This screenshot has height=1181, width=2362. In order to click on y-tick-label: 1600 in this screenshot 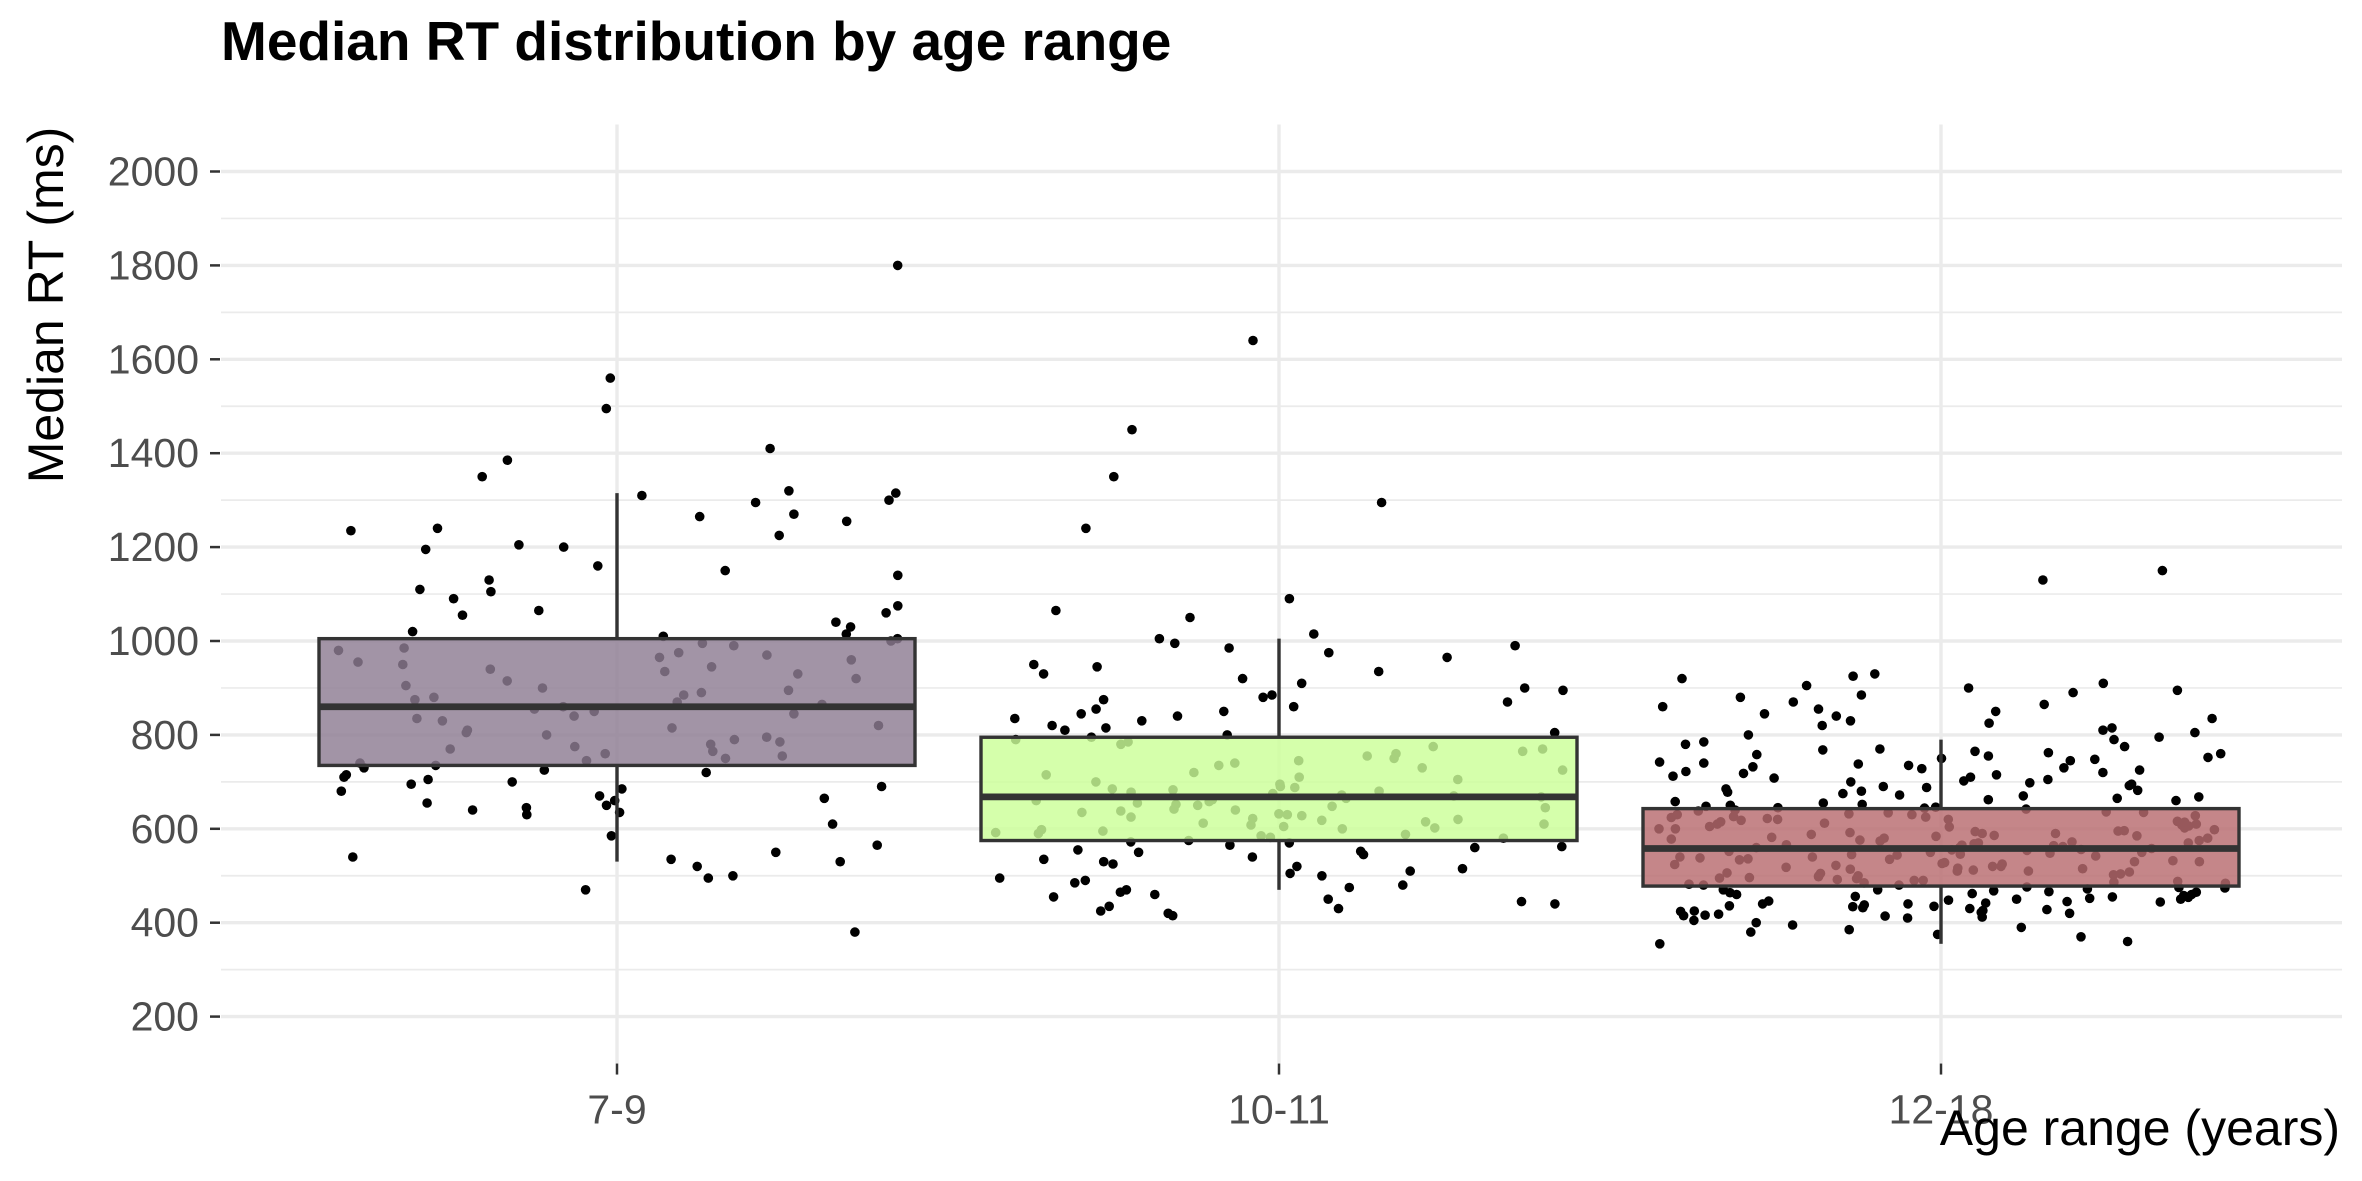, I will do `click(153, 359)`.